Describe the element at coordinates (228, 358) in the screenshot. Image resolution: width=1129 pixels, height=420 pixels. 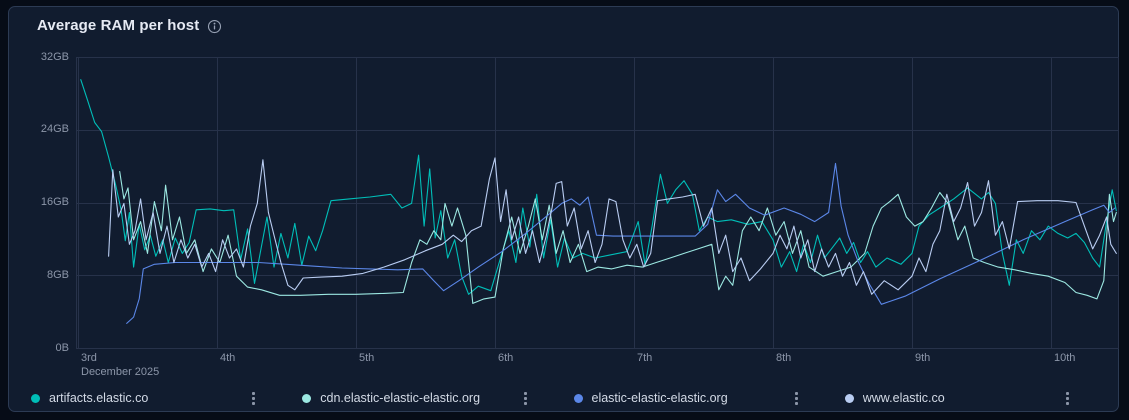
I see `x-axis-label: 4th` at that location.